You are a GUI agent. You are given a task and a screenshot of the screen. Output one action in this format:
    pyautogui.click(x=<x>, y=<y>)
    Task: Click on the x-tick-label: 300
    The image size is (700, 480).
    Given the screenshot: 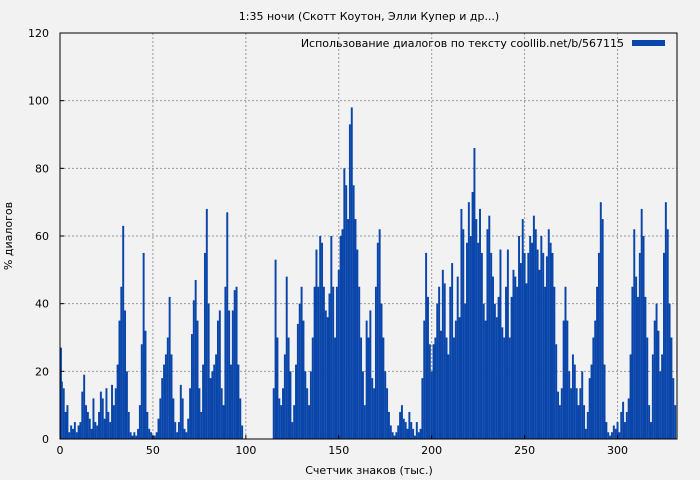 What is the action you would take?
    pyautogui.click(x=617, y=450)
    